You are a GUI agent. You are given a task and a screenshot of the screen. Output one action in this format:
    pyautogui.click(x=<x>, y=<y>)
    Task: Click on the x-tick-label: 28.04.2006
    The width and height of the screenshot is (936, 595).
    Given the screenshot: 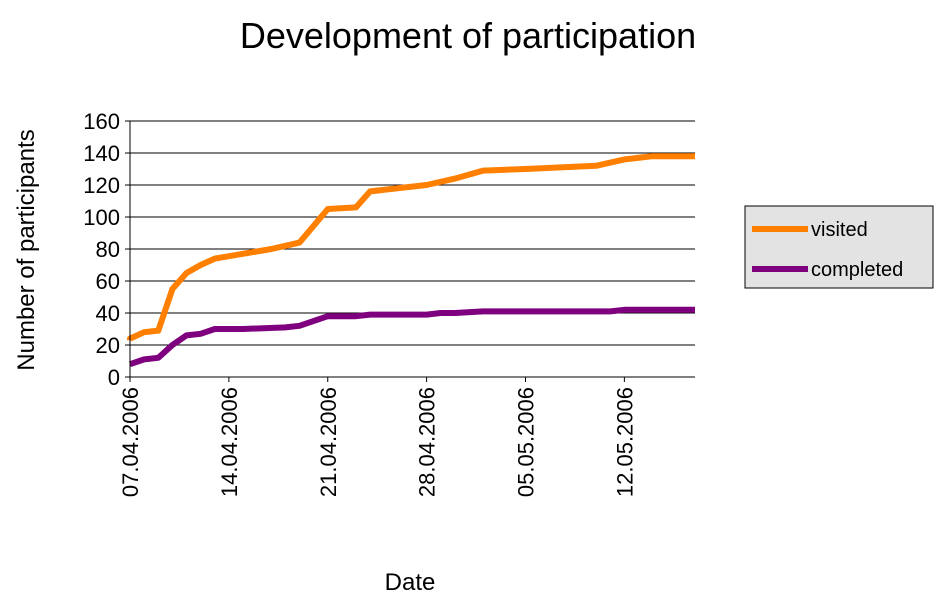 What is the action you would take?
    pyautogui.click(x=427, y=442)
    